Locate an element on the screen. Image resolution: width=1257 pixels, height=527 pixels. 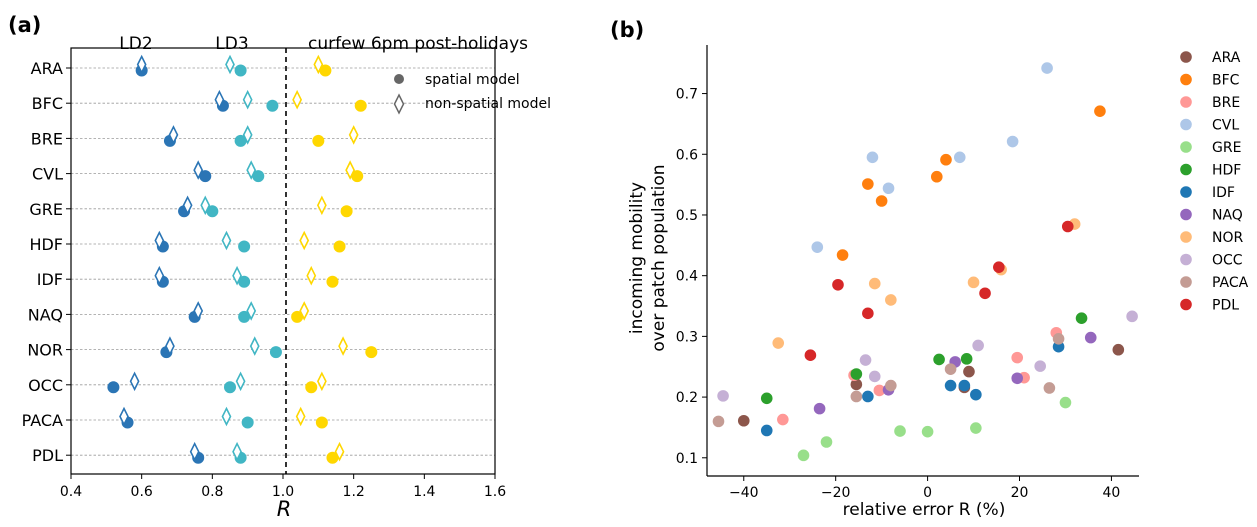
point-curfew-6pm-post-holidays-spatial-cvl is located at coordinates (357, 176).